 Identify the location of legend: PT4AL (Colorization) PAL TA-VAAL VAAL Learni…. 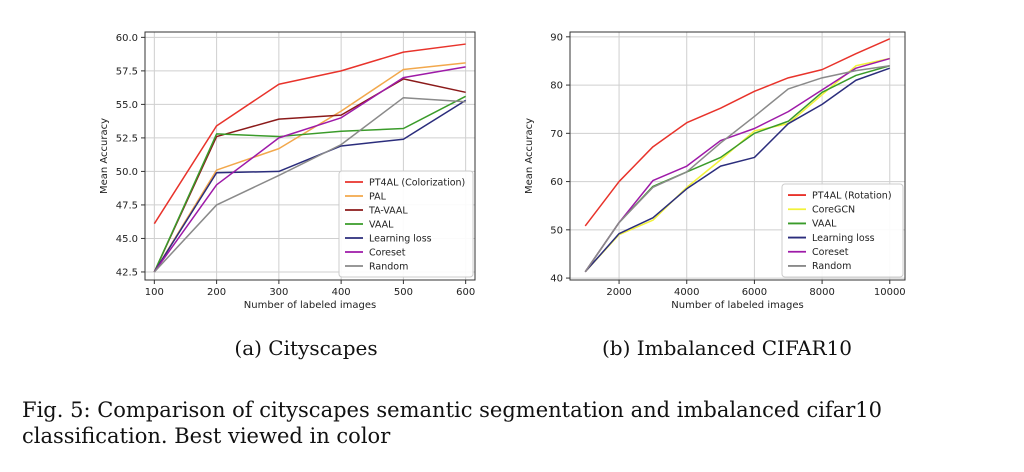
(406, 224).